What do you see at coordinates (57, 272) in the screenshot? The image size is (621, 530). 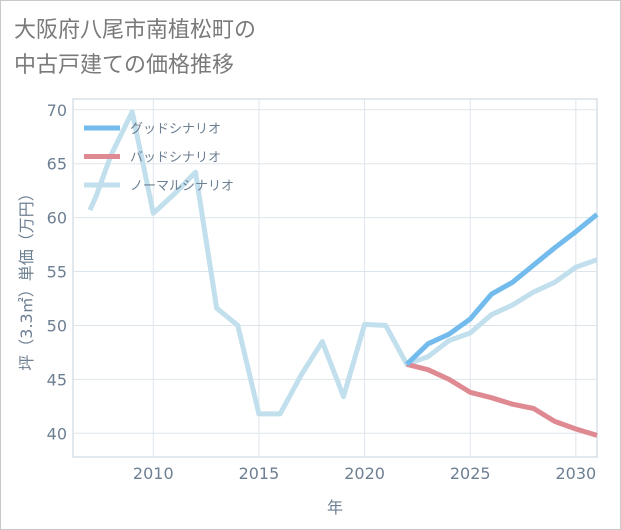 I see `y-tick-label: 55` at bounding box center [57, 272].